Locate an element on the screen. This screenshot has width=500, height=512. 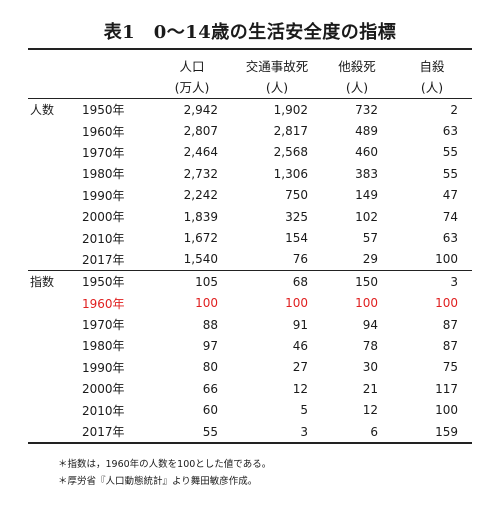
table-row: 2010年 1,672 154 57 63 is located at coordinates (250, 237).